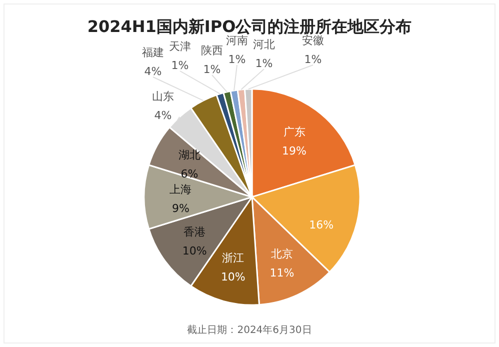  Describe the element at coordinates (181, 189) in the screenshot. I see `slice-label: 上海` at that location.